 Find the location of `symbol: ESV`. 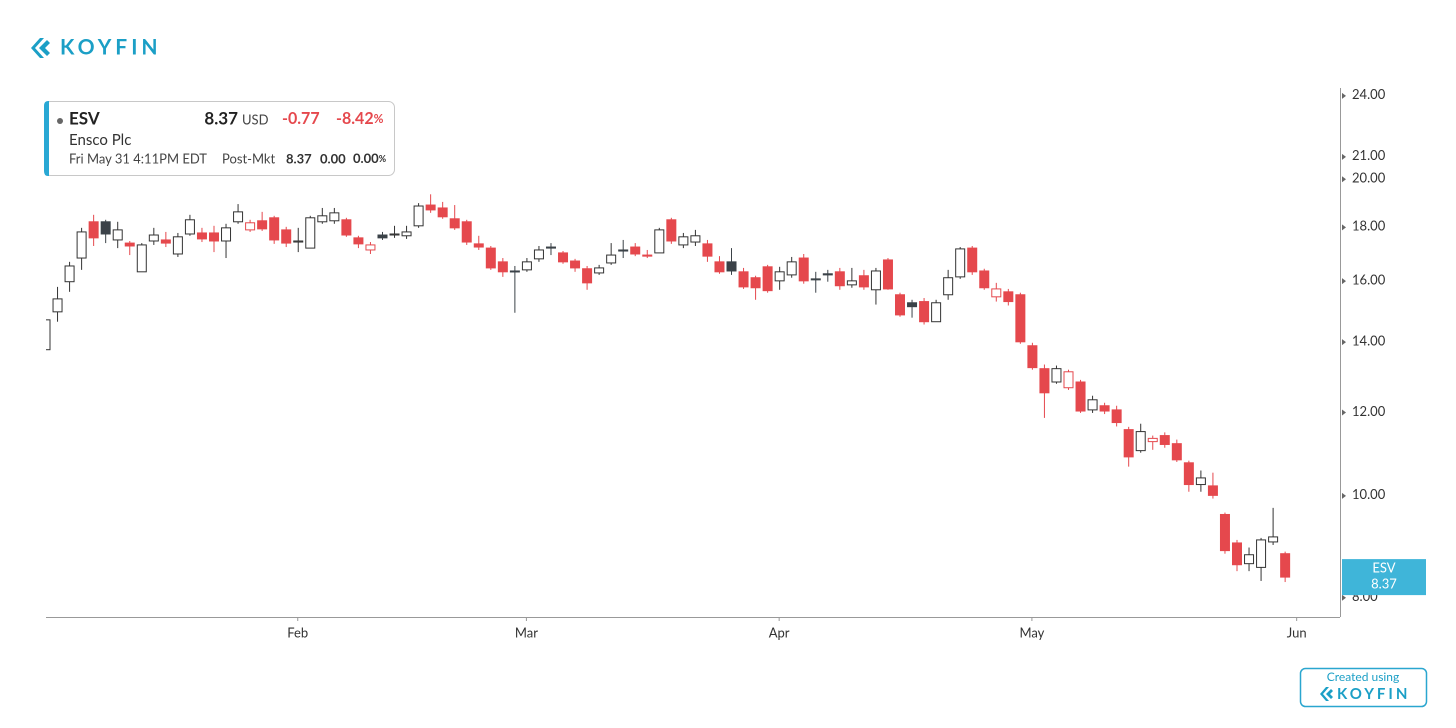

symbol: ESV is located at coordinates (84, 117).